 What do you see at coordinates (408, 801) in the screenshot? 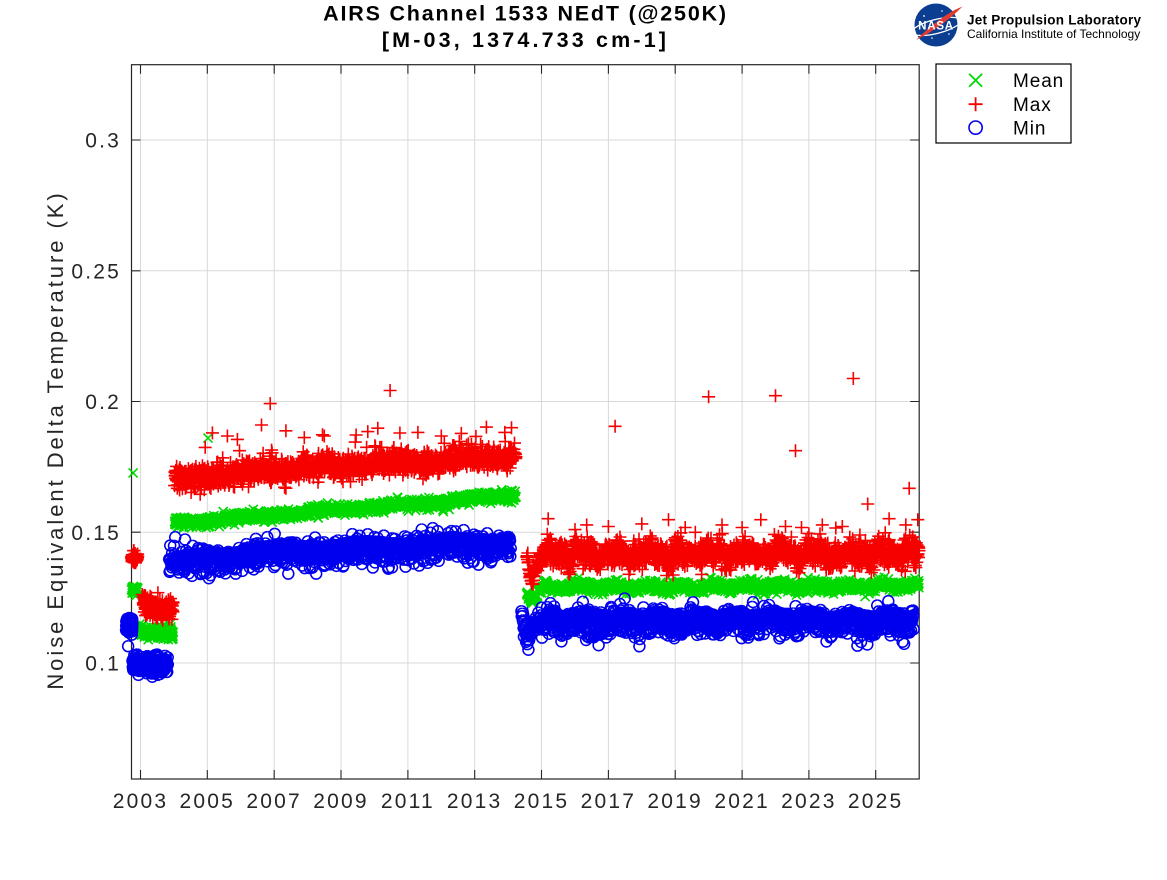
I see `svg-text: 2011` at bounding box center [408, 801].